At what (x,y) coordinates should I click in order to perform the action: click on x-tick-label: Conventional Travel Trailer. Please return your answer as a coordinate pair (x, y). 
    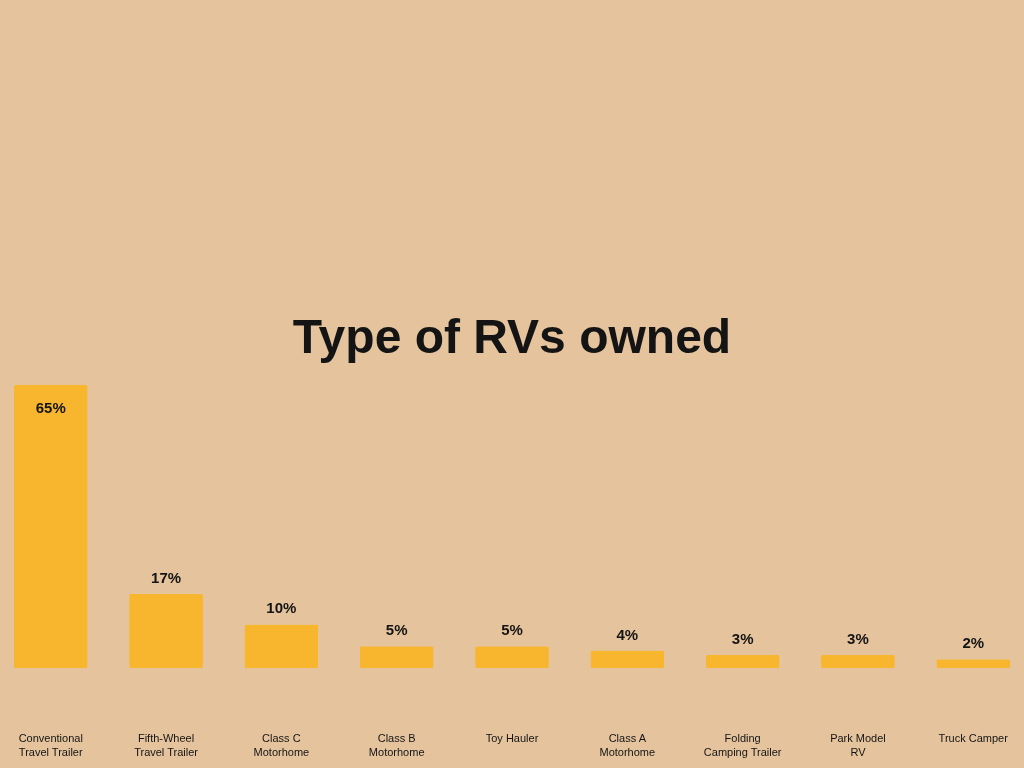
    Looking at the image, I should click on (50, 744).